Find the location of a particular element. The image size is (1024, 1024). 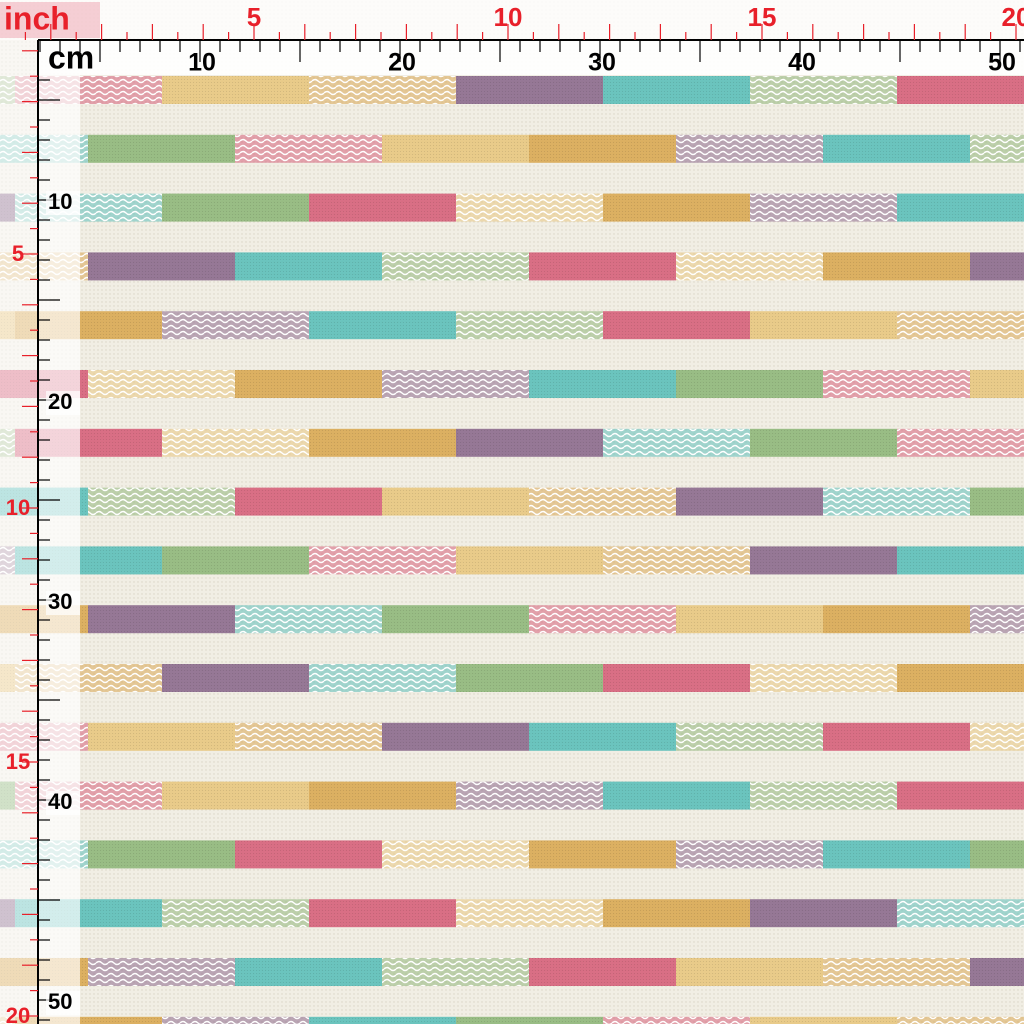

cm-label-left: 30 is located at coordinates (60, 601).